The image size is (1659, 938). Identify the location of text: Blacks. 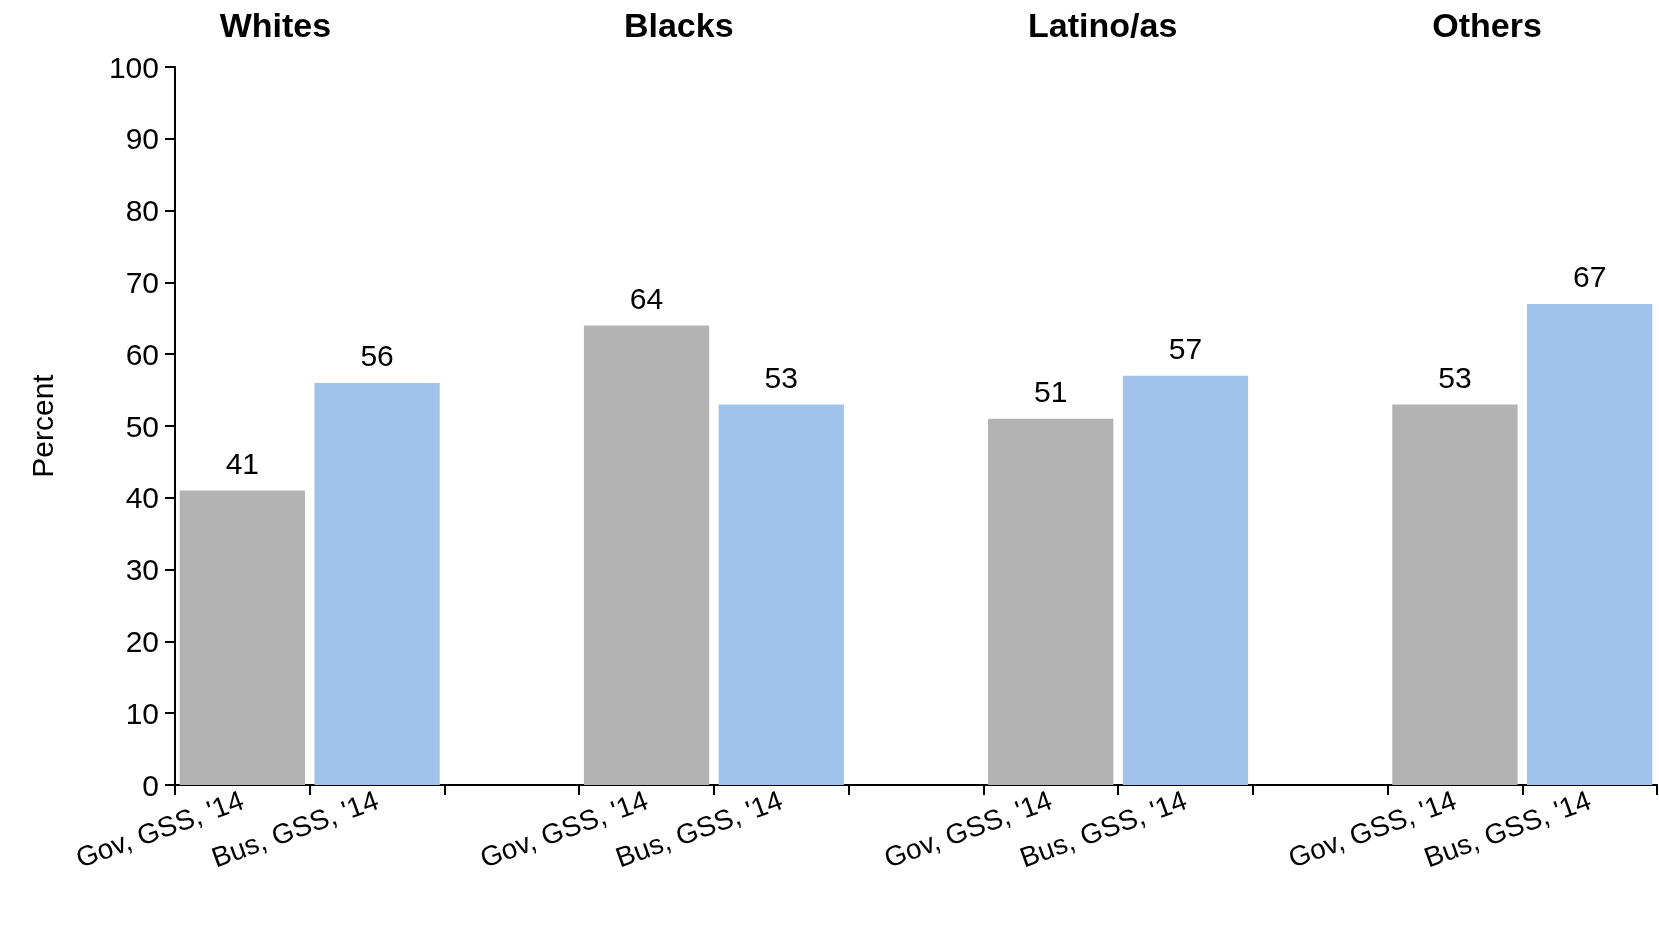
(678, 25).